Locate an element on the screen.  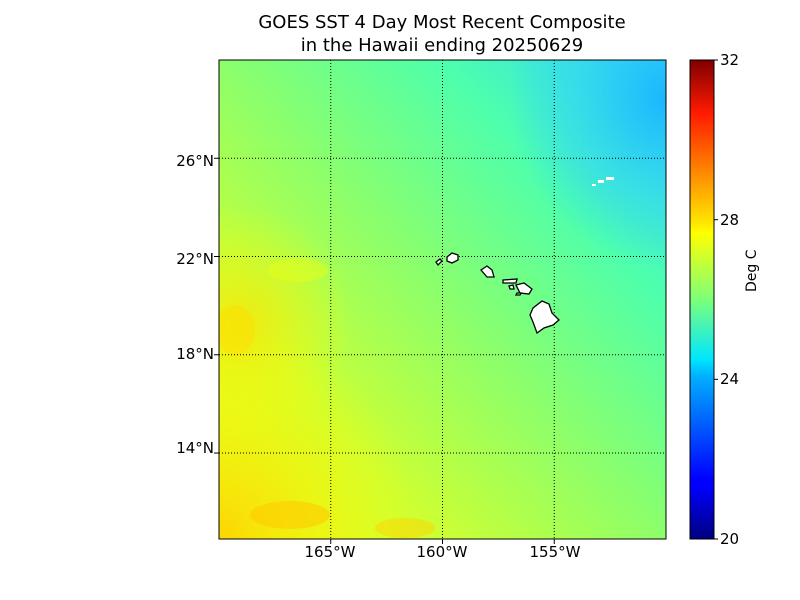
lat-label-22n: 22°N is located at coordinates (195, 259).